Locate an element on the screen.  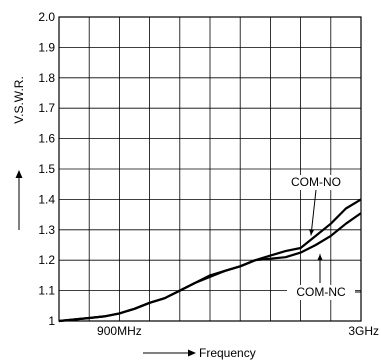
x-axis-title-group: Frequency is located at coordinates (199, 353).